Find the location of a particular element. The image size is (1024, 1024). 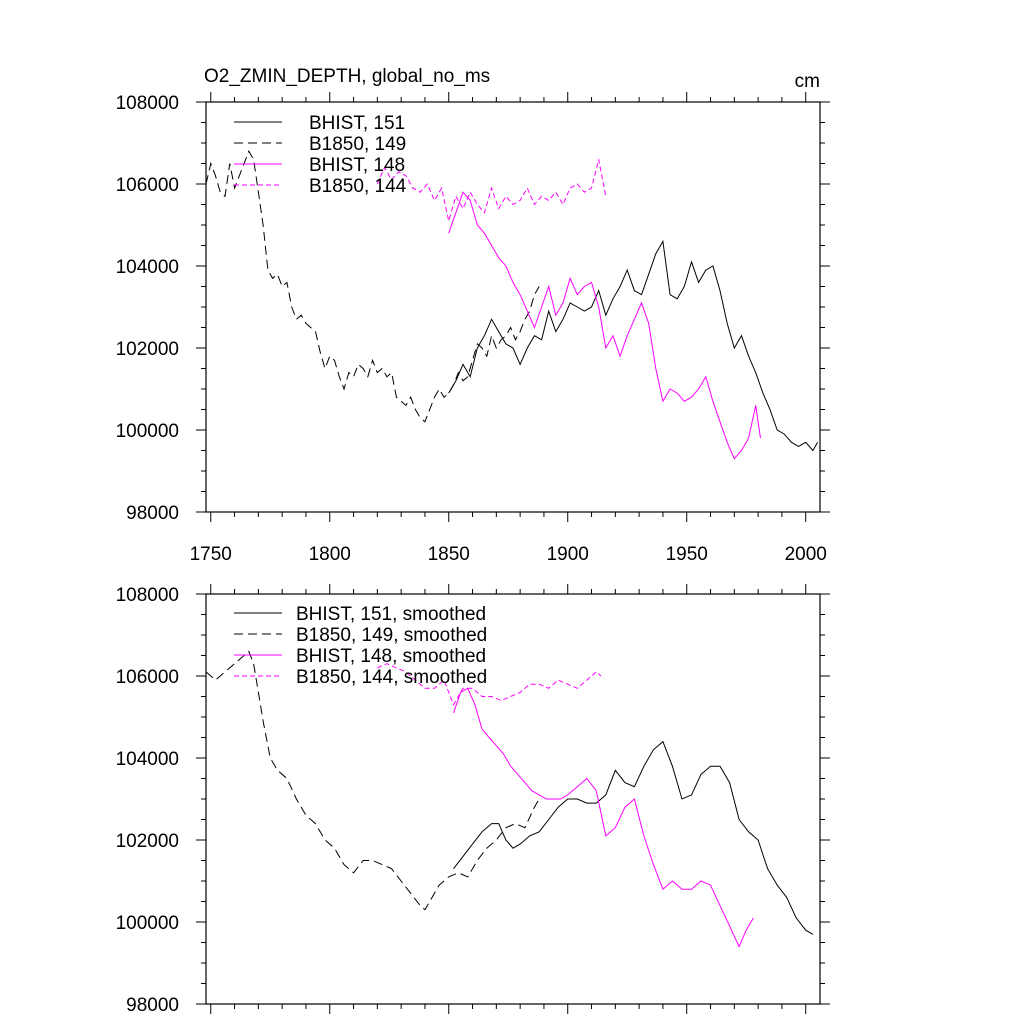

legend-label: B1850, 144 is located at coordinates (358, 186).